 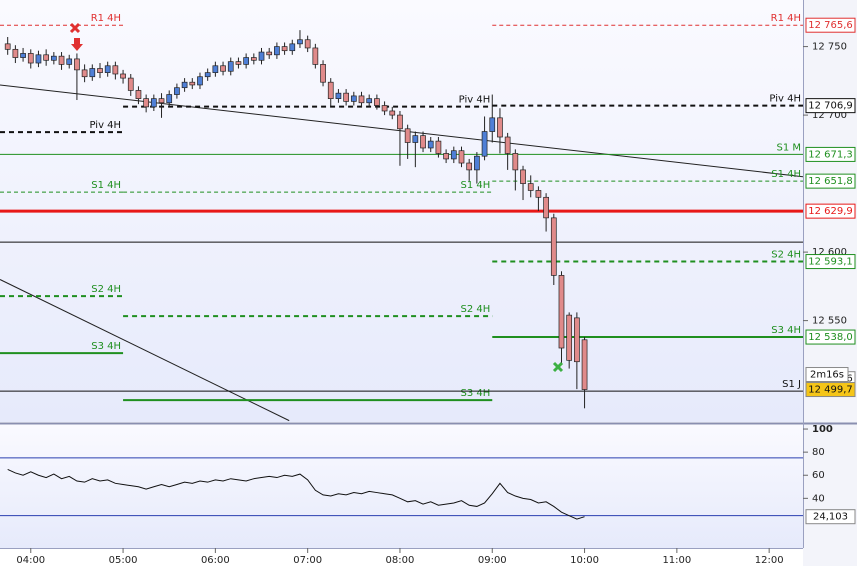 I want to click on trendline, so click(x=145, y=350).